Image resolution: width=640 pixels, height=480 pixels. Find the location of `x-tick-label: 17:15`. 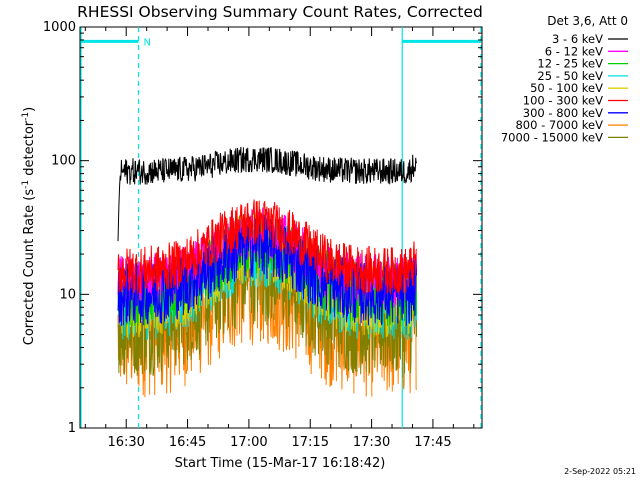

x-tick-label: 17:15 is located at coordinates (310, 442).